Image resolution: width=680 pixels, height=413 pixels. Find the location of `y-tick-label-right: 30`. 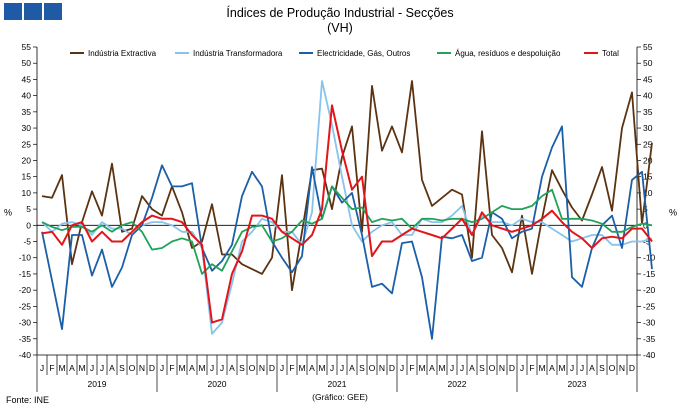

y-tick-label-right: 30 is located at coordinates (648, 128).